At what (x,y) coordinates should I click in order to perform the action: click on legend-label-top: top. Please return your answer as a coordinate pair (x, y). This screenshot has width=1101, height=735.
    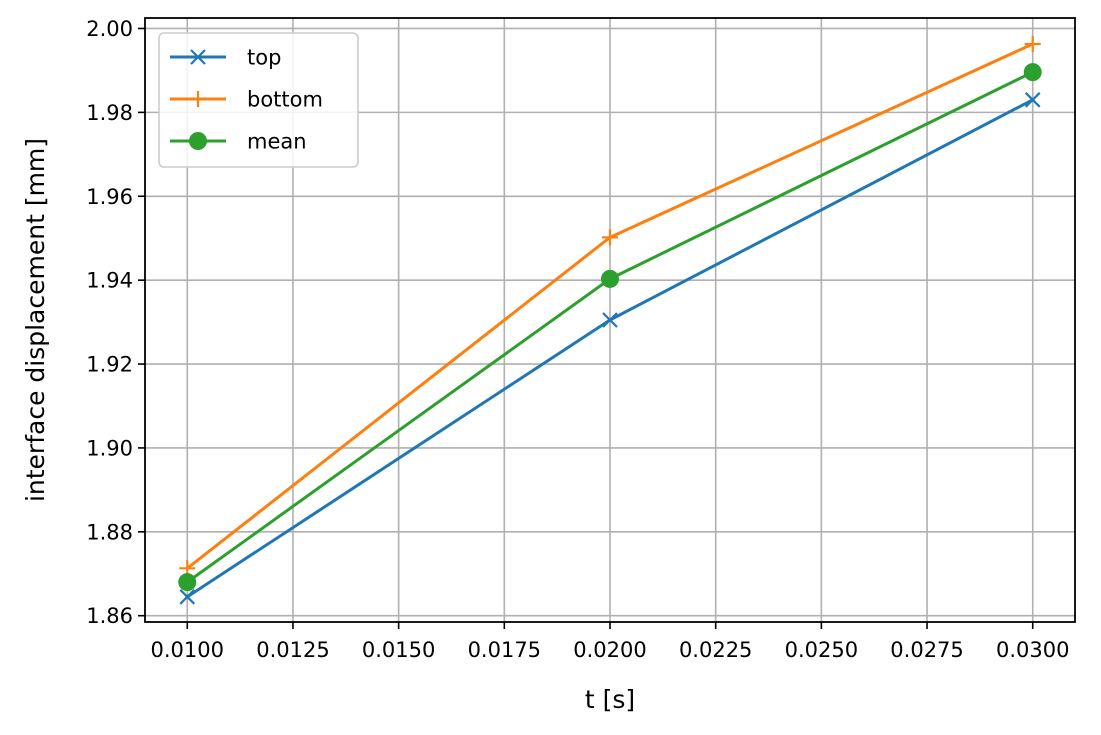
    Looking at the image, I should click on (264, 58).